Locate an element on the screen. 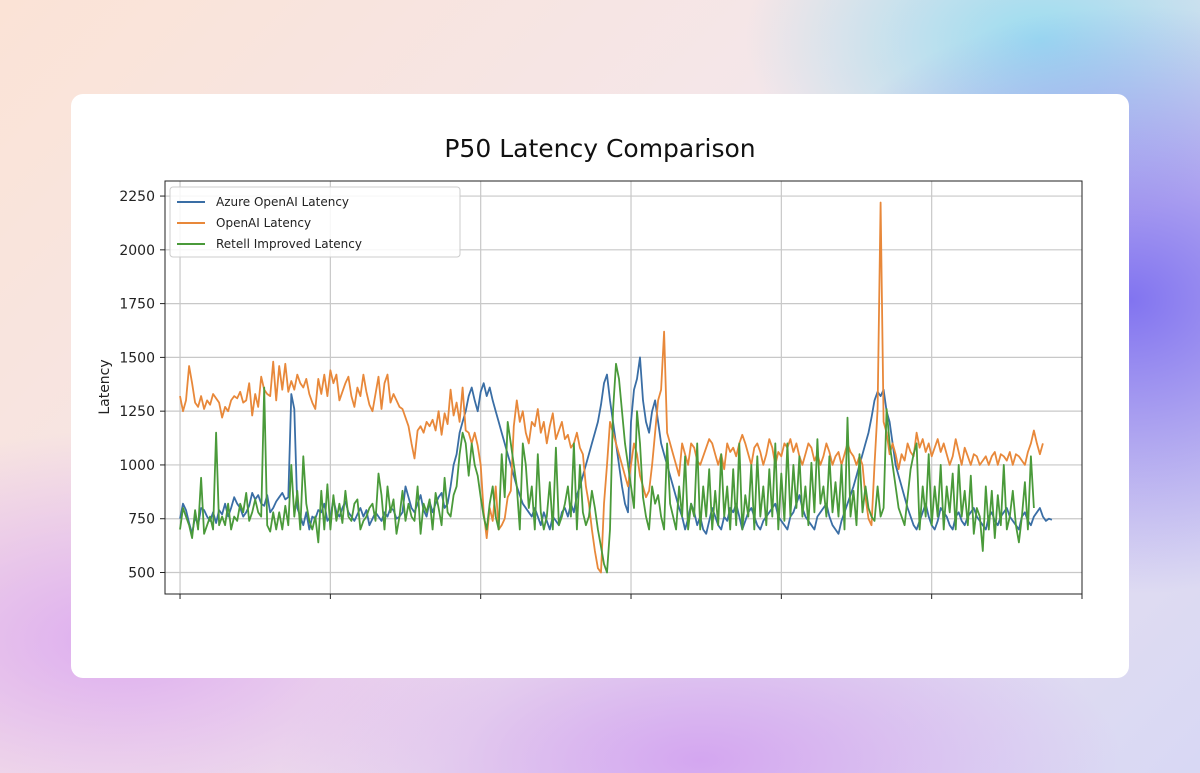  y-tick-label: 500 is located at coordinates (141, 573).